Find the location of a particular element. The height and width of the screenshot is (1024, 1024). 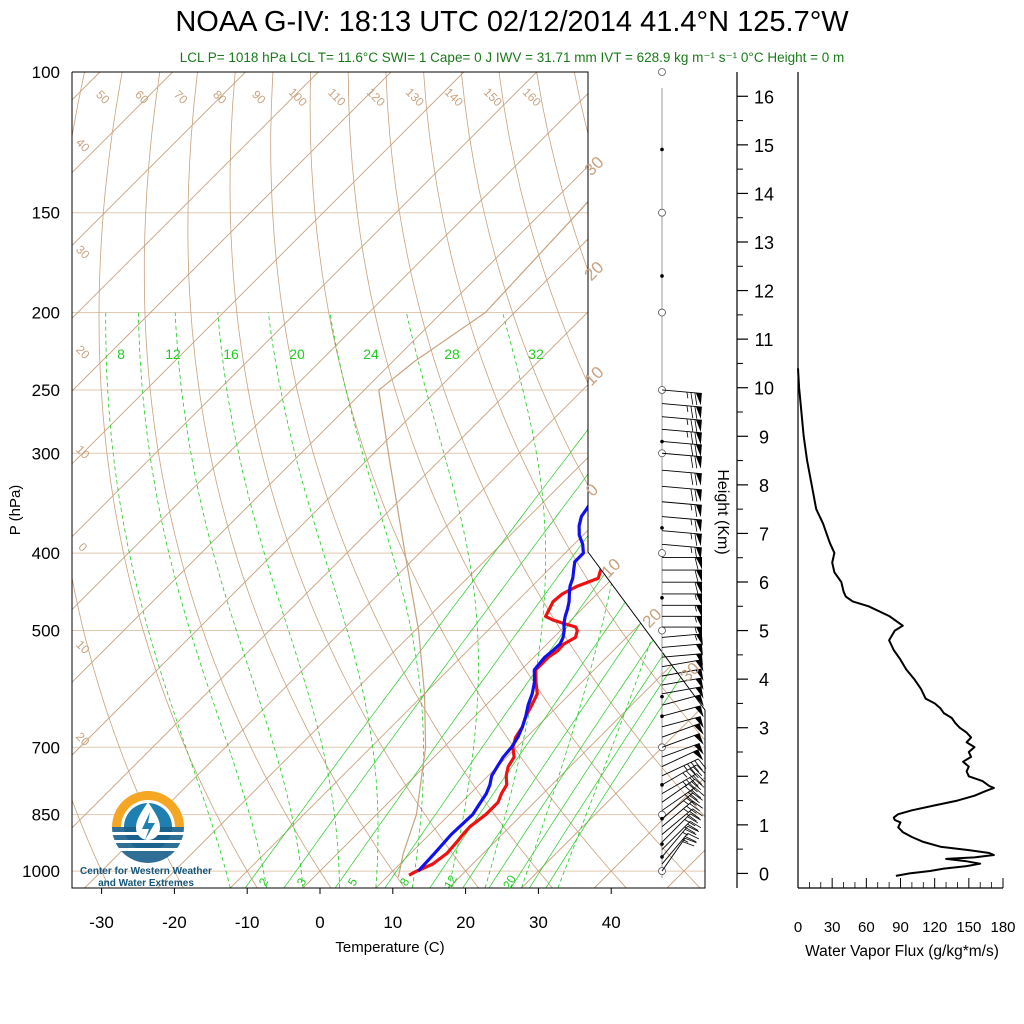

height-tick-label: 1 is located at coordinates (764, 826).